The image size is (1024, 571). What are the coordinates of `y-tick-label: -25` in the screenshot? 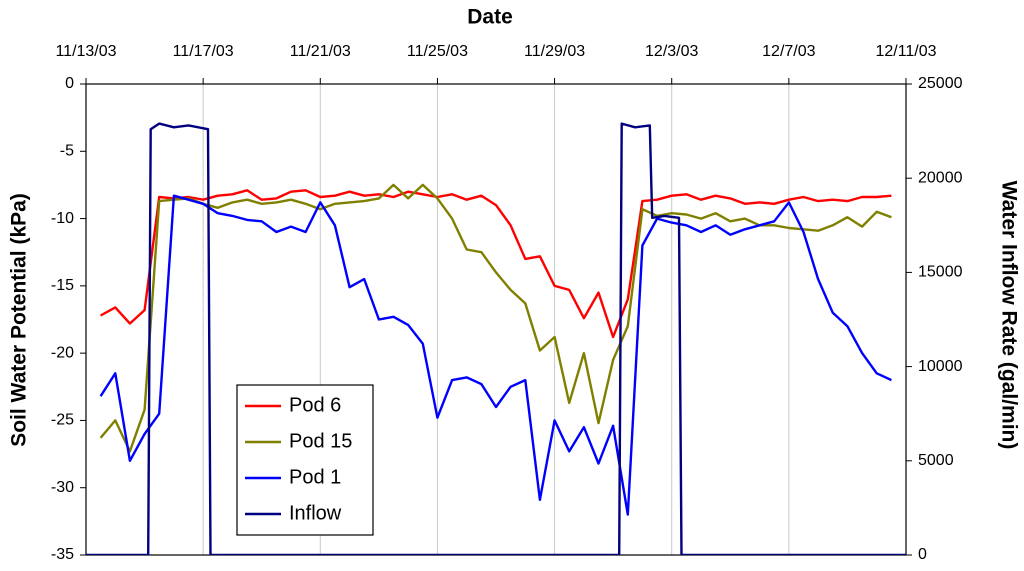 It's located at (62, 420).